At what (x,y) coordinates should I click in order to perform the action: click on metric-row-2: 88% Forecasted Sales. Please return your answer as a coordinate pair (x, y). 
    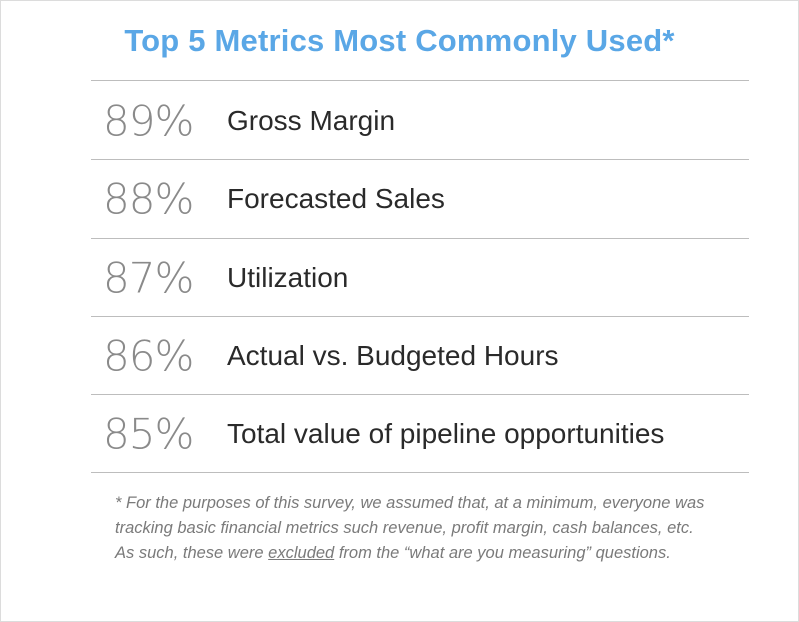
    Looking at the image, I should click on (420, 199).